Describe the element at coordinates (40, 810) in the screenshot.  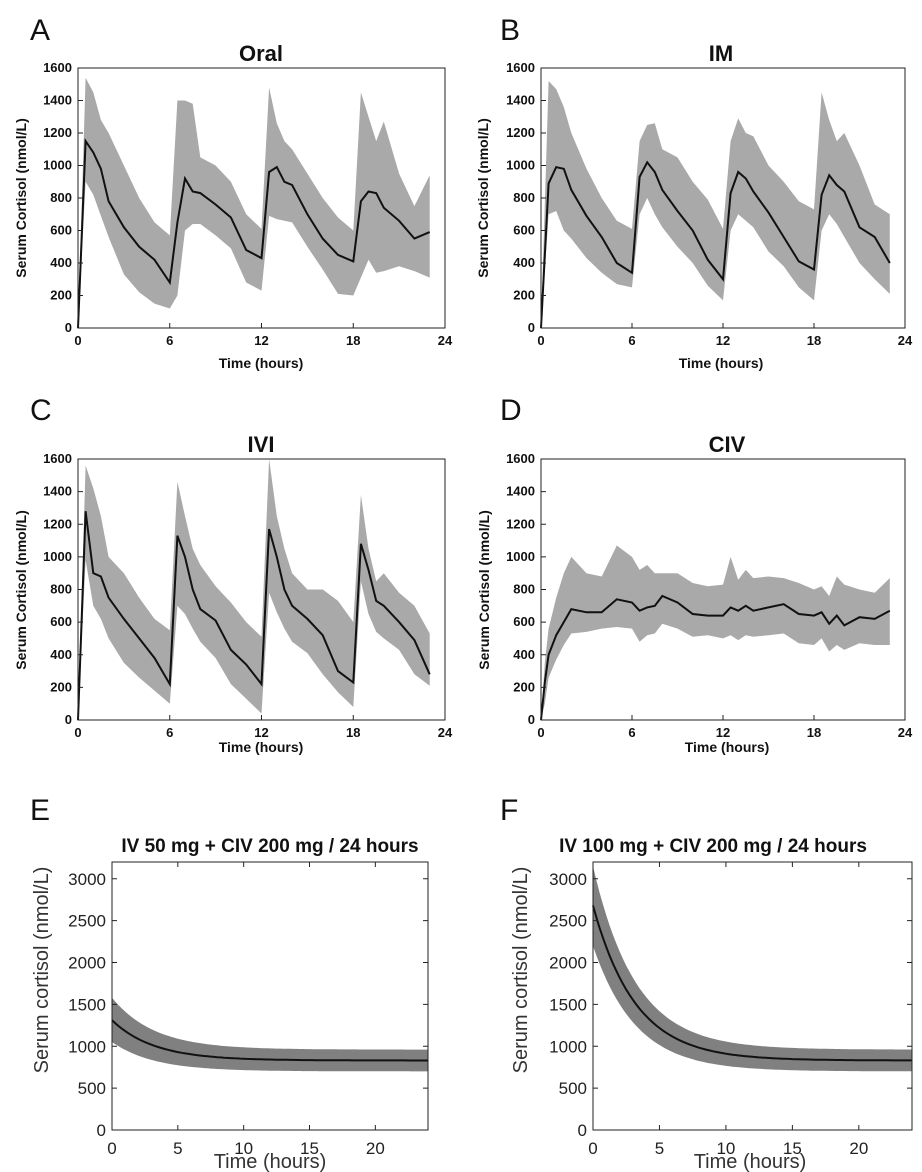
I see `panel-letter: E` at that location.